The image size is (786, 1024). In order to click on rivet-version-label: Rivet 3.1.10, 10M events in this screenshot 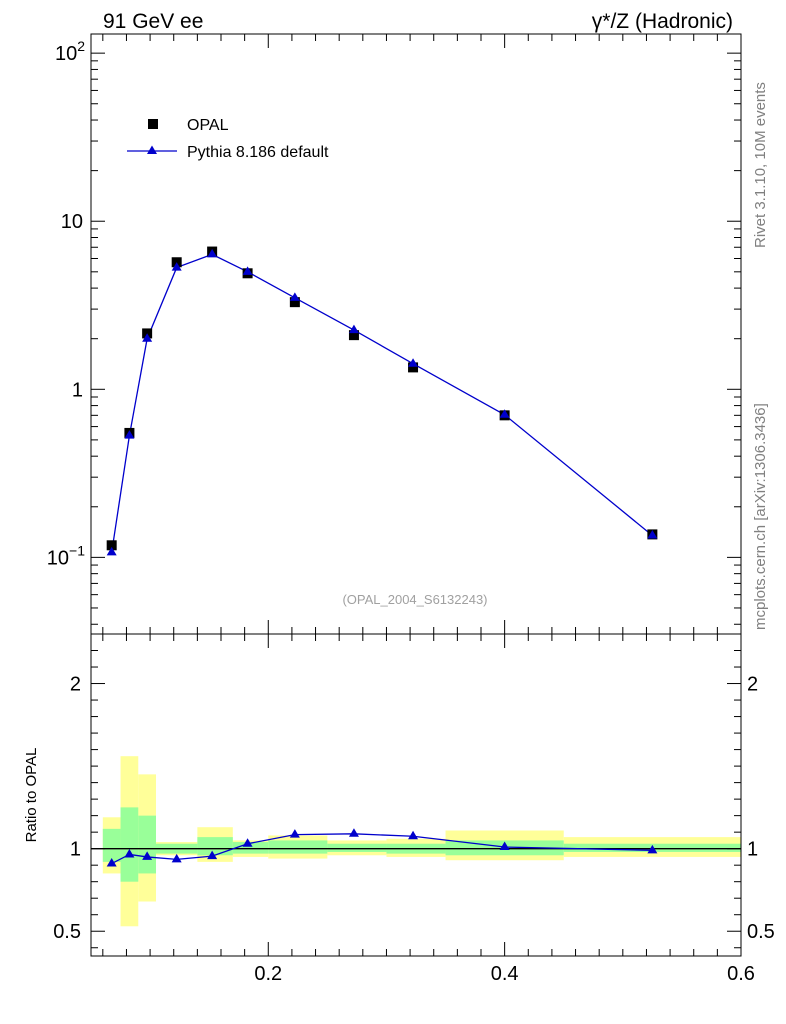, I will do `click(760, 165)`.